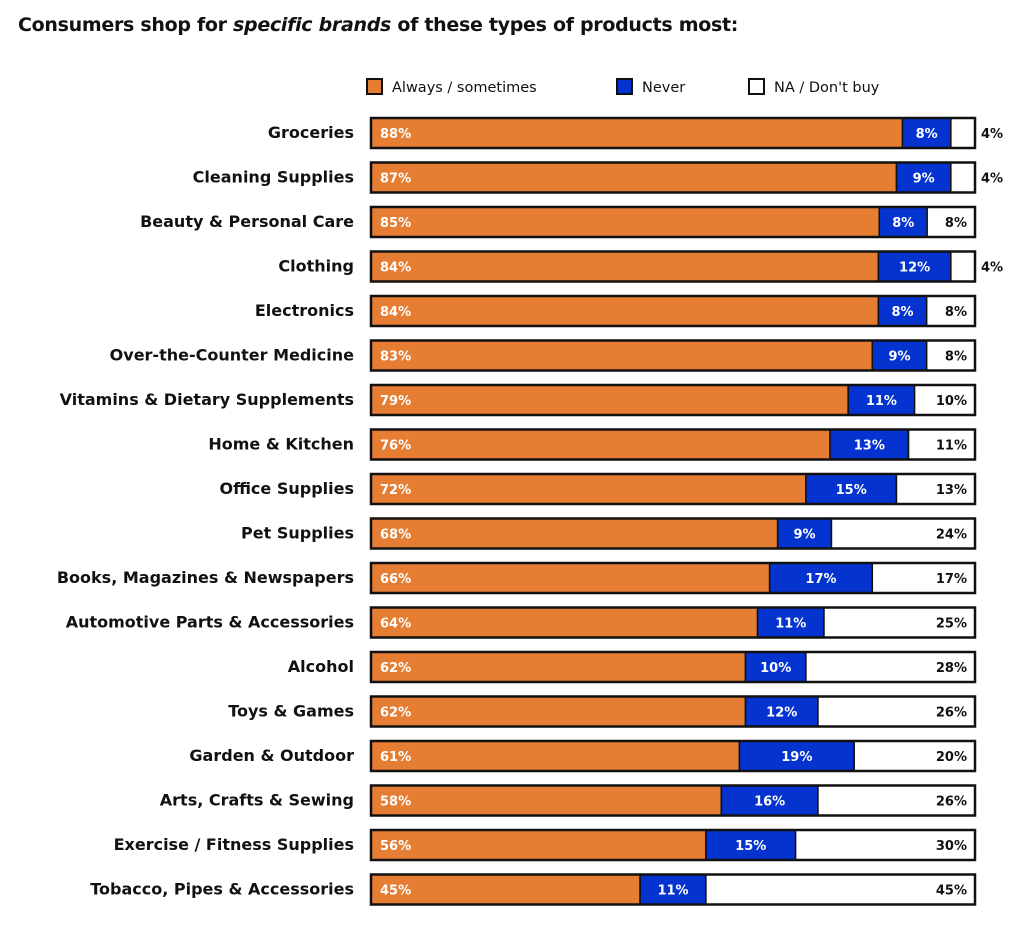 The height and width of the screenshot is (934, 1024). Describe the element at coordinates (951, 579) in the screenshot. I see `data-label: 17%` at that location.